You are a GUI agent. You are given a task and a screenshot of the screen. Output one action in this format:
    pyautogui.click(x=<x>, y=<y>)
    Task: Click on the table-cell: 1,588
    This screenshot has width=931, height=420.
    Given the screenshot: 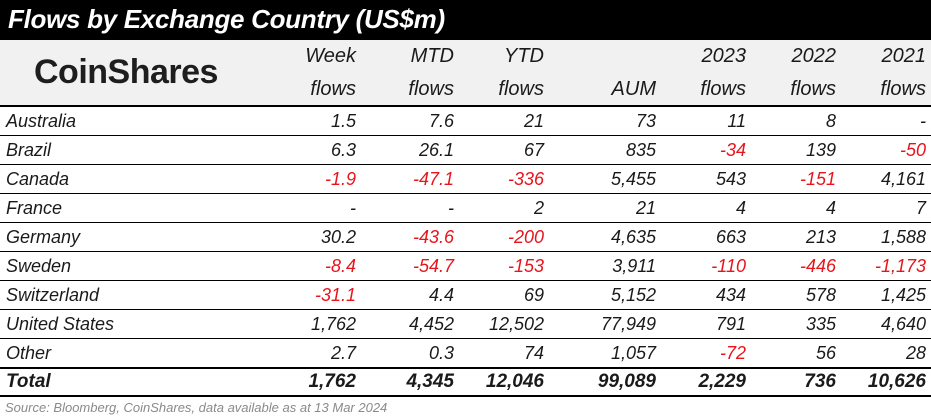 What is the action you would take?
    pyautogui.click(x=903, y=237)
    